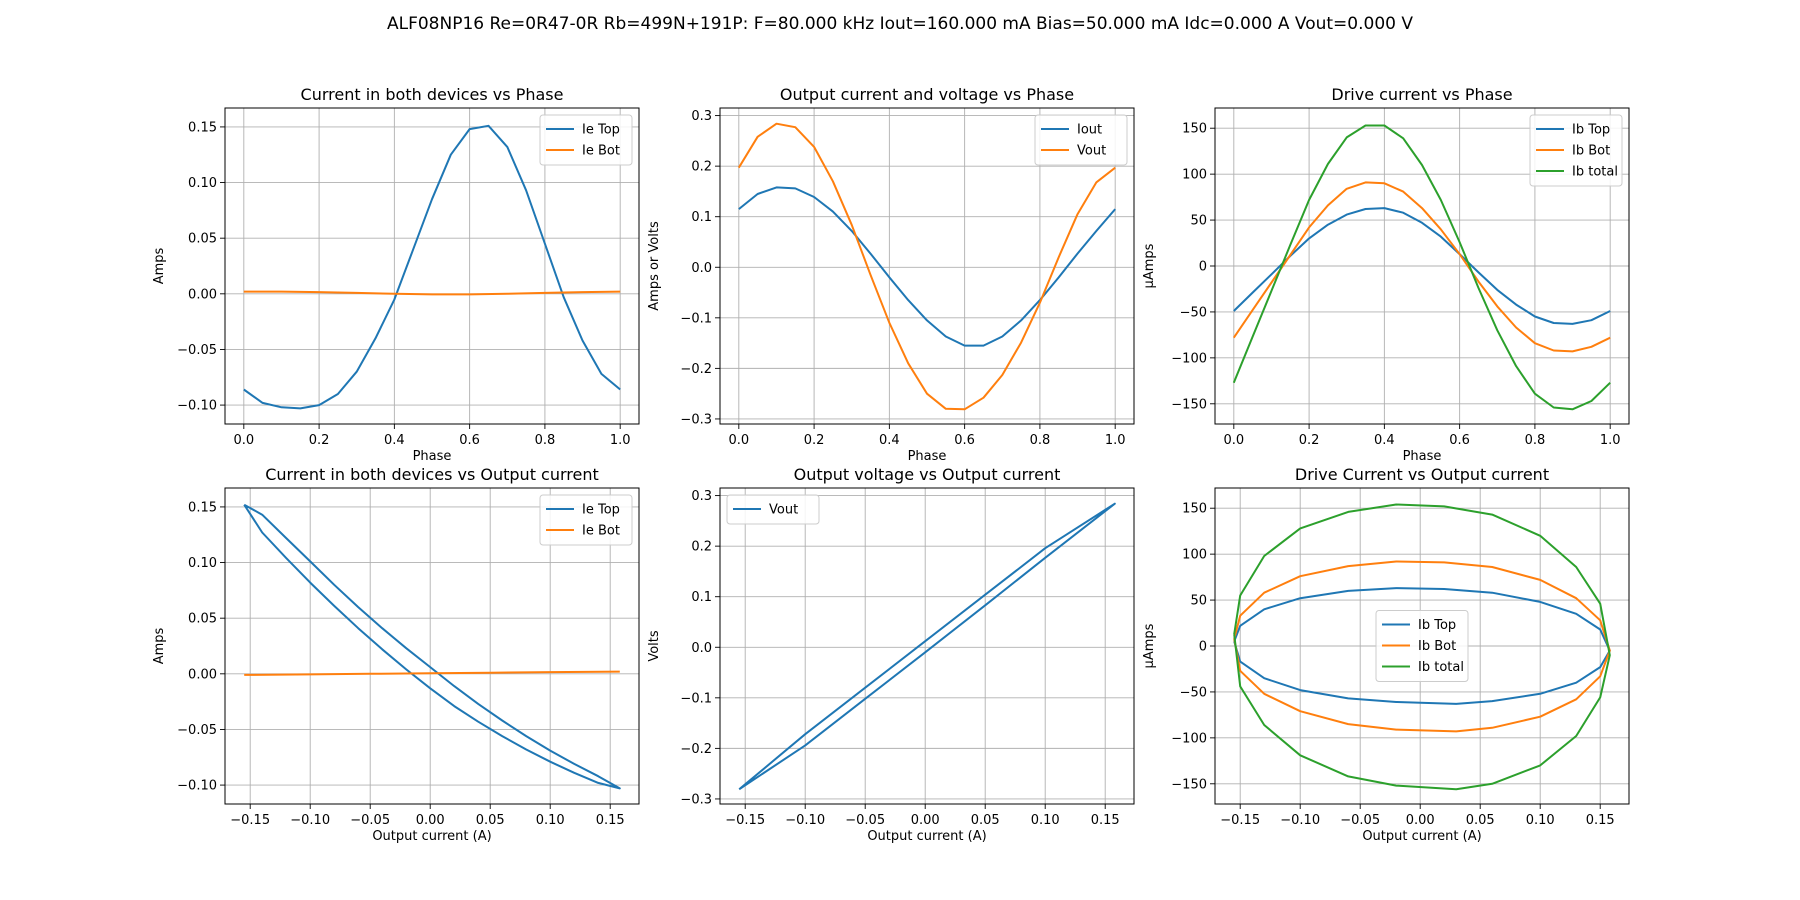 The image size is (1800, 900). I want to click on legend-label: Iout, so click(1089, 130).